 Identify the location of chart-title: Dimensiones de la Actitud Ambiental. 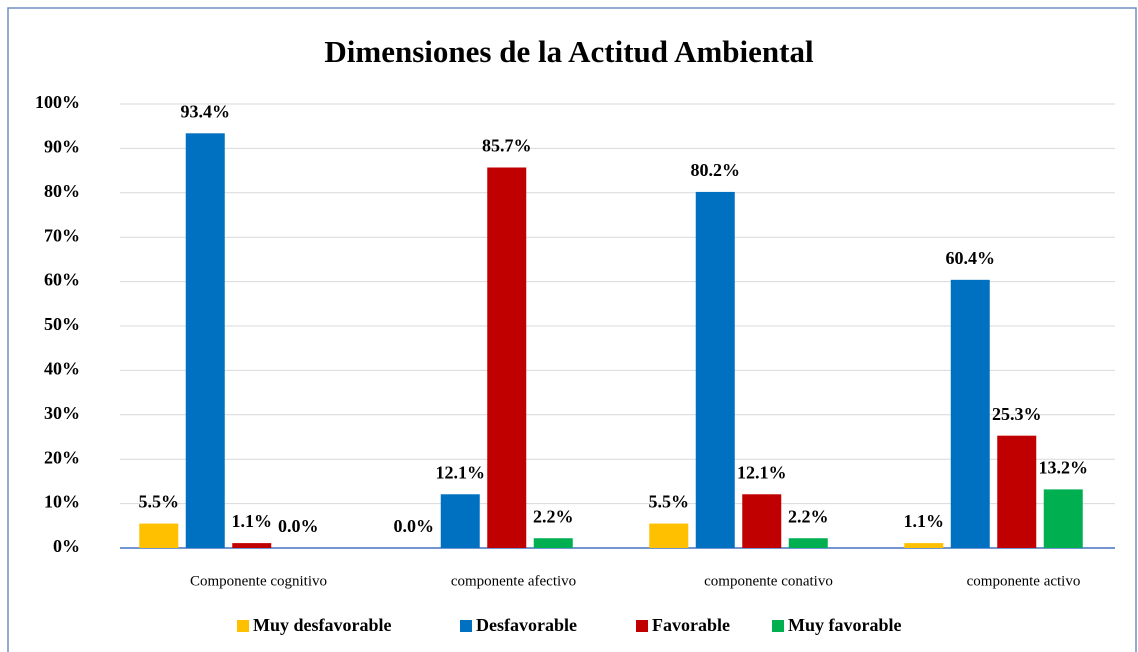
(569, 51).